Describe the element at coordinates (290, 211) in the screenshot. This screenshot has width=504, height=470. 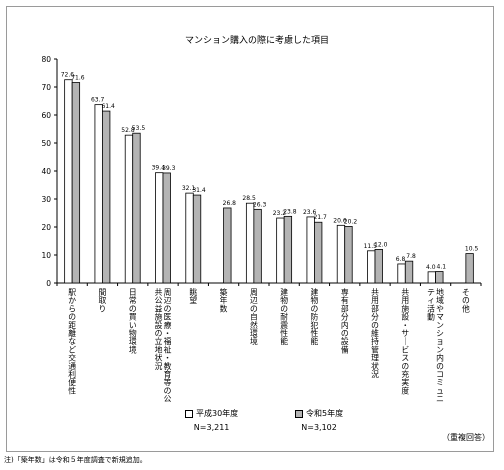
I see `data-label-series-2: 23.8` at that location.